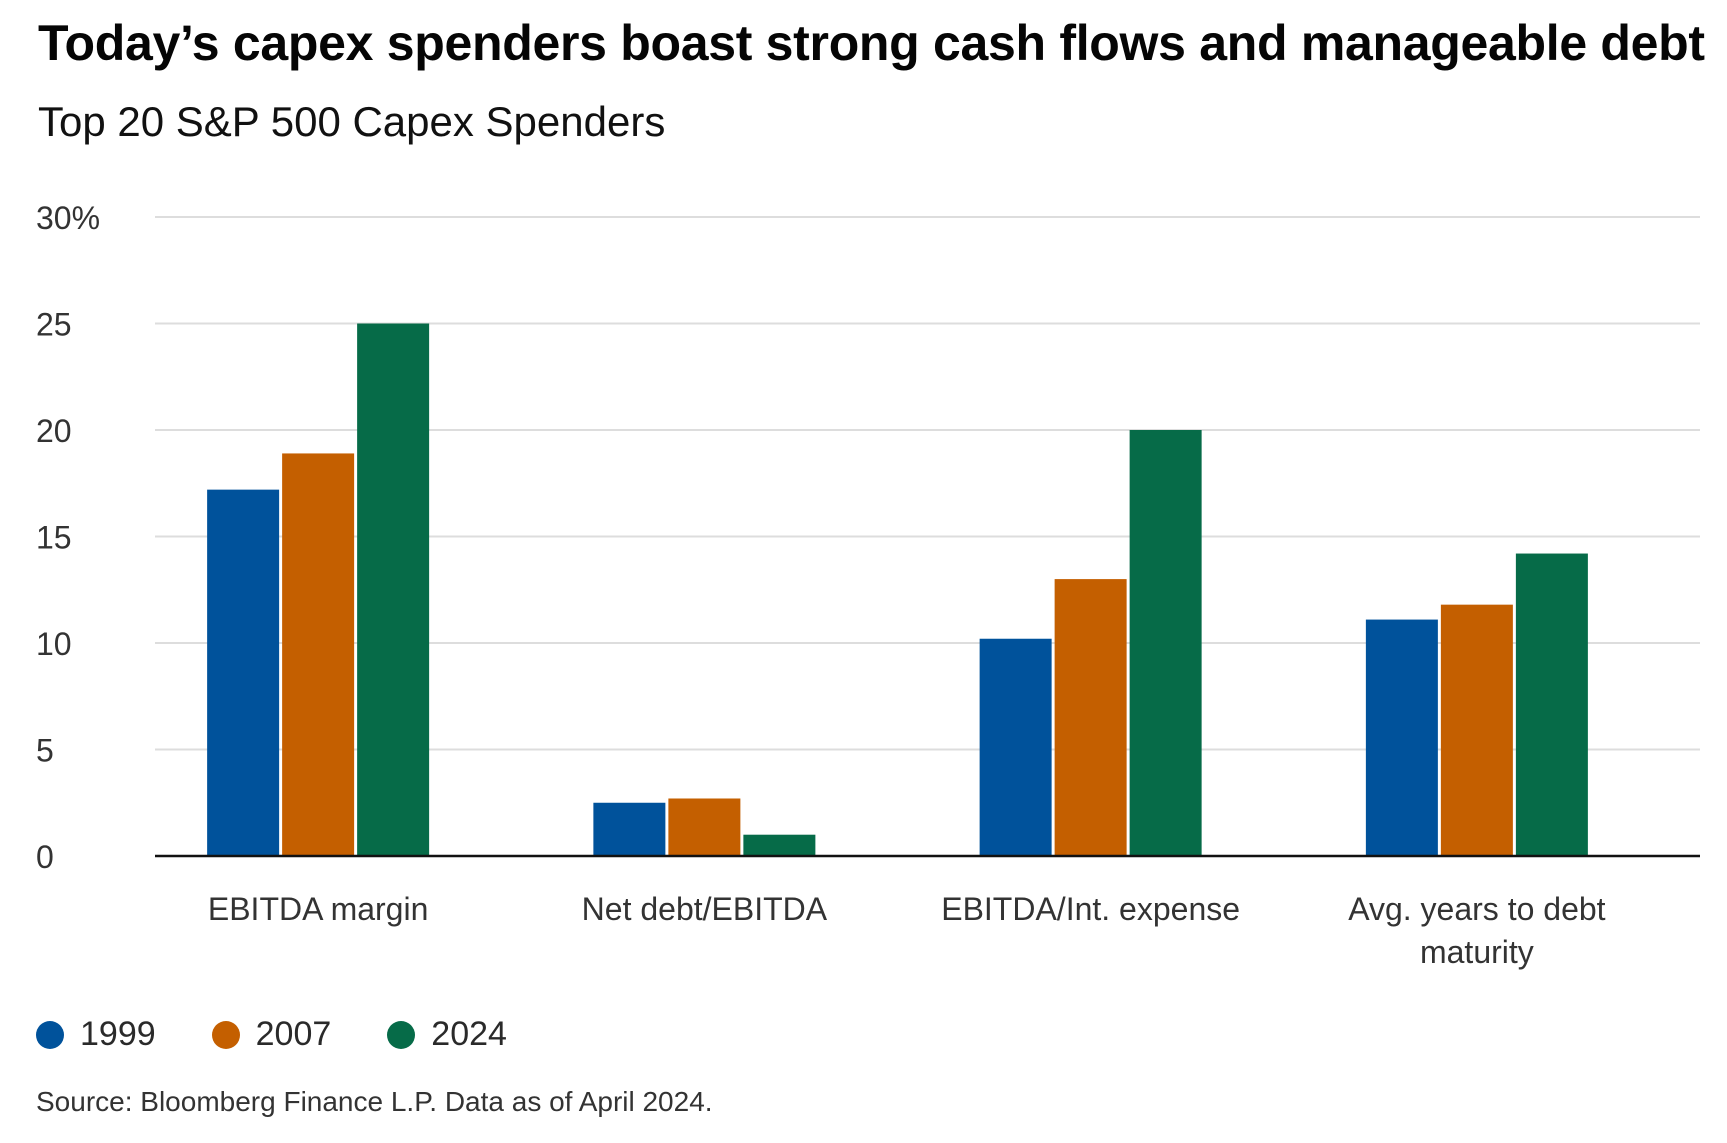 This screenshot has height=1143, width=1727. I want to click on y-axis-ticks: 0 5 10 15 20 25 30%, so click(68, 537).